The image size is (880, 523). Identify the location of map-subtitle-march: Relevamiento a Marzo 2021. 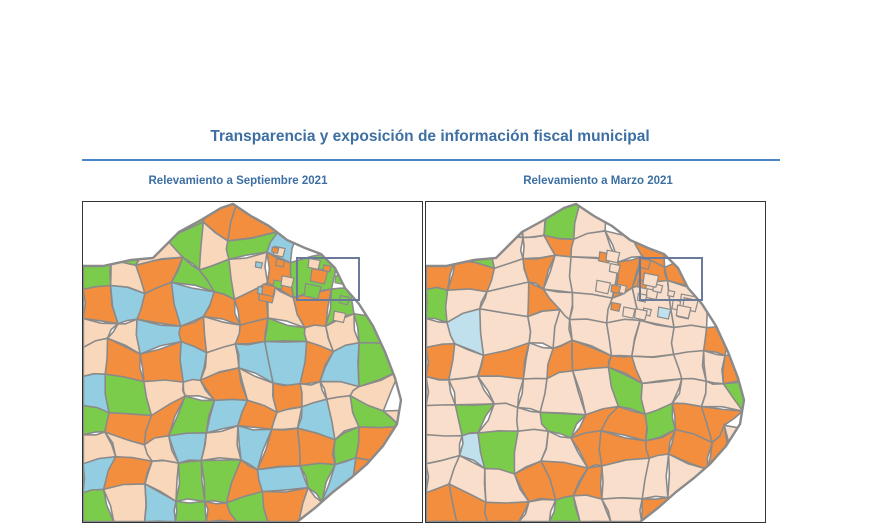
(598, 181).